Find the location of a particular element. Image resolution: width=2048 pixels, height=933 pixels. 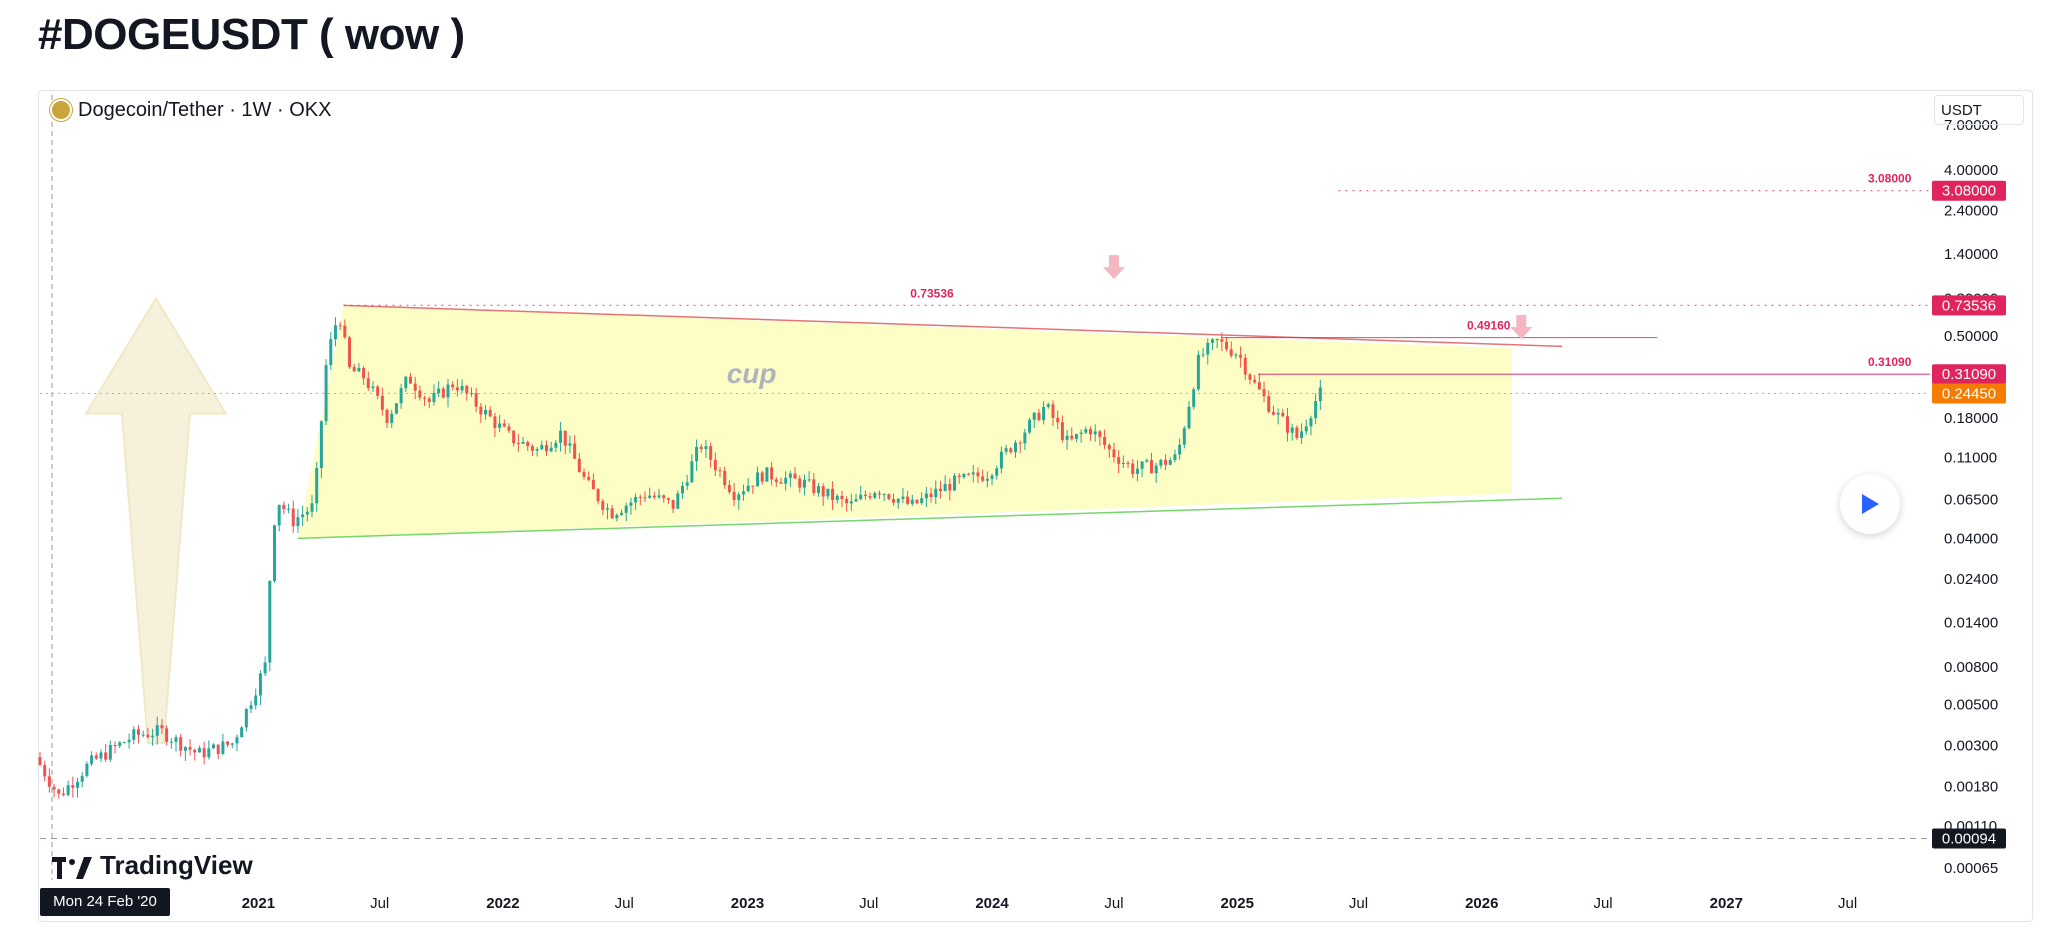

y-axis-tick-label: 2.40000 is located at coordinates (1971, 211).